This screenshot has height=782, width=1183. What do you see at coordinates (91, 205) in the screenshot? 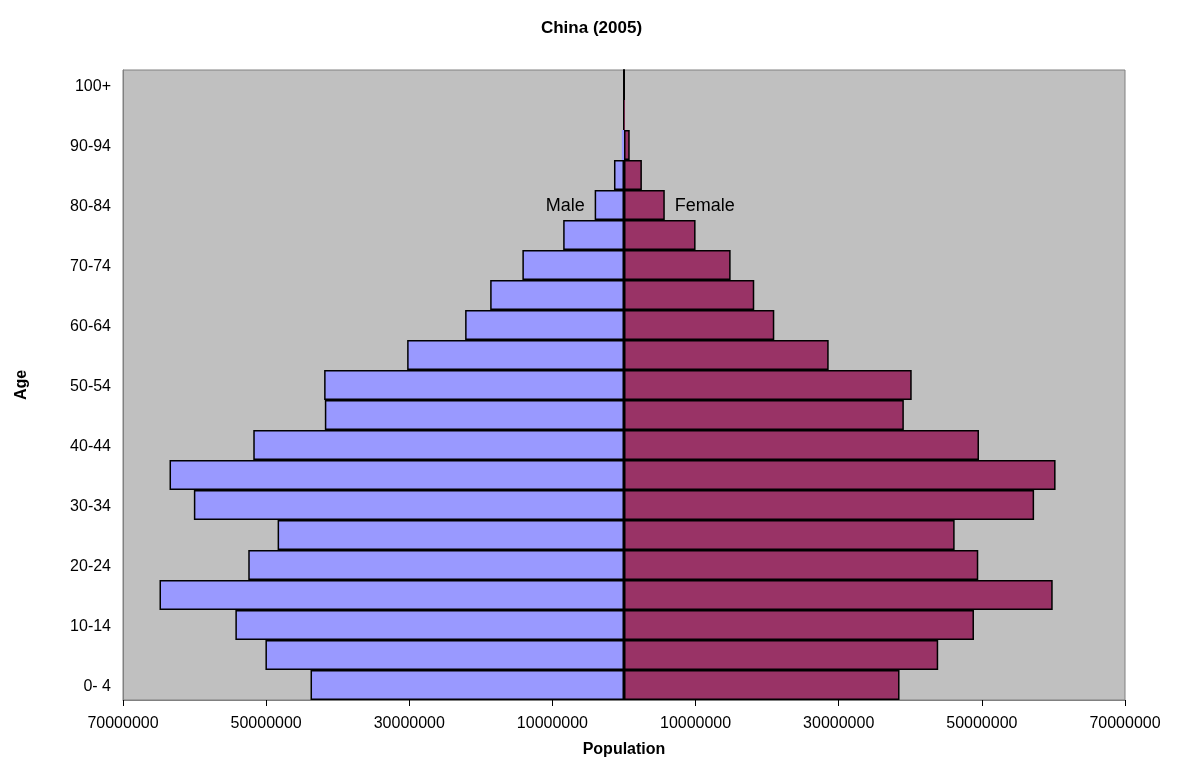
I see `y-tick-label: 80-84` at bounding box center [91, 205].